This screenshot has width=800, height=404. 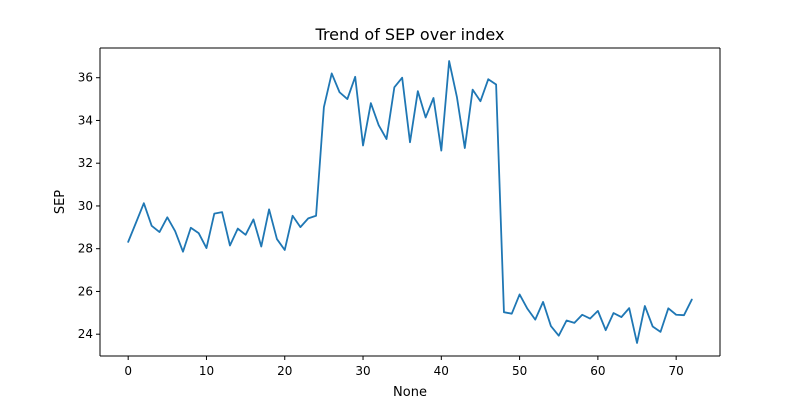 I want to click on y-tick-label: 36, so click(x=85, y=78).